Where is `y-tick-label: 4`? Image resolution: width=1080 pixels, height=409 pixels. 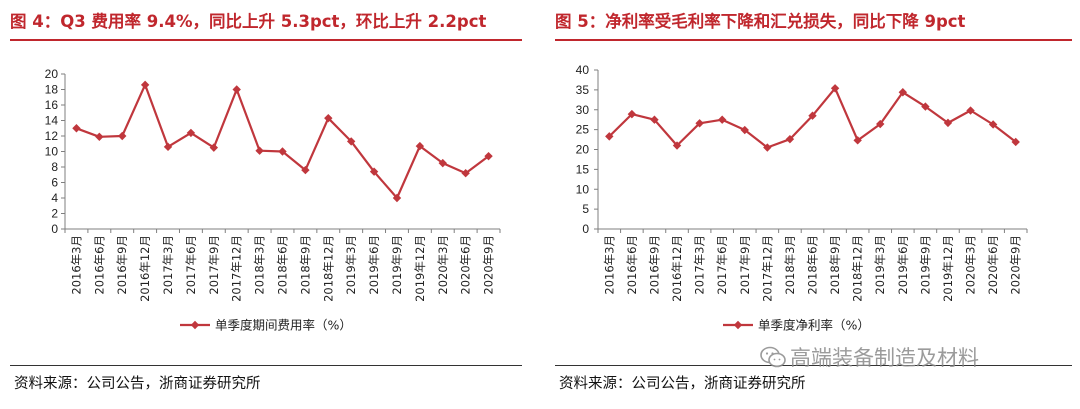 y-tick-label: 4 is located at coordinates (54, 198).